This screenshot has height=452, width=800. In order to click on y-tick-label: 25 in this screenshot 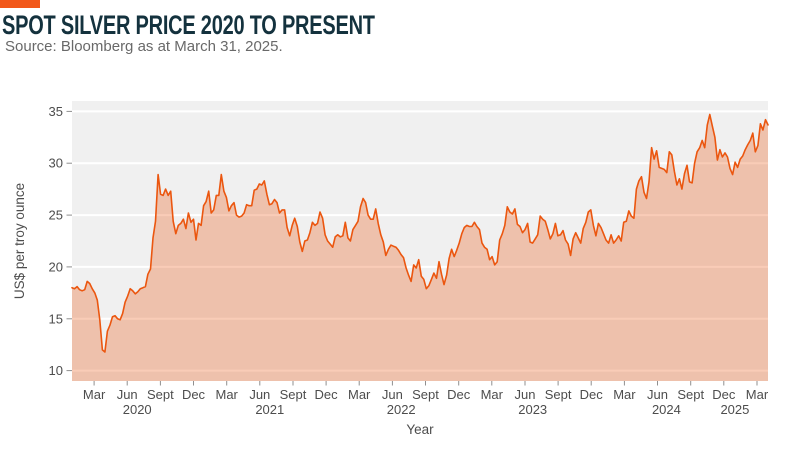, I will do `click(56, 215)`.